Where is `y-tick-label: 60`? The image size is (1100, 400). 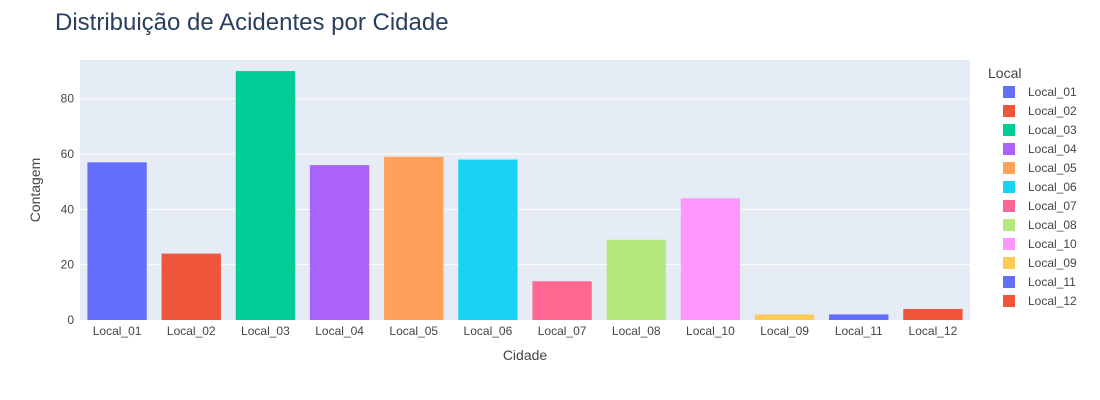
y-tick-label: 60 is located at coordinates (68, 154).